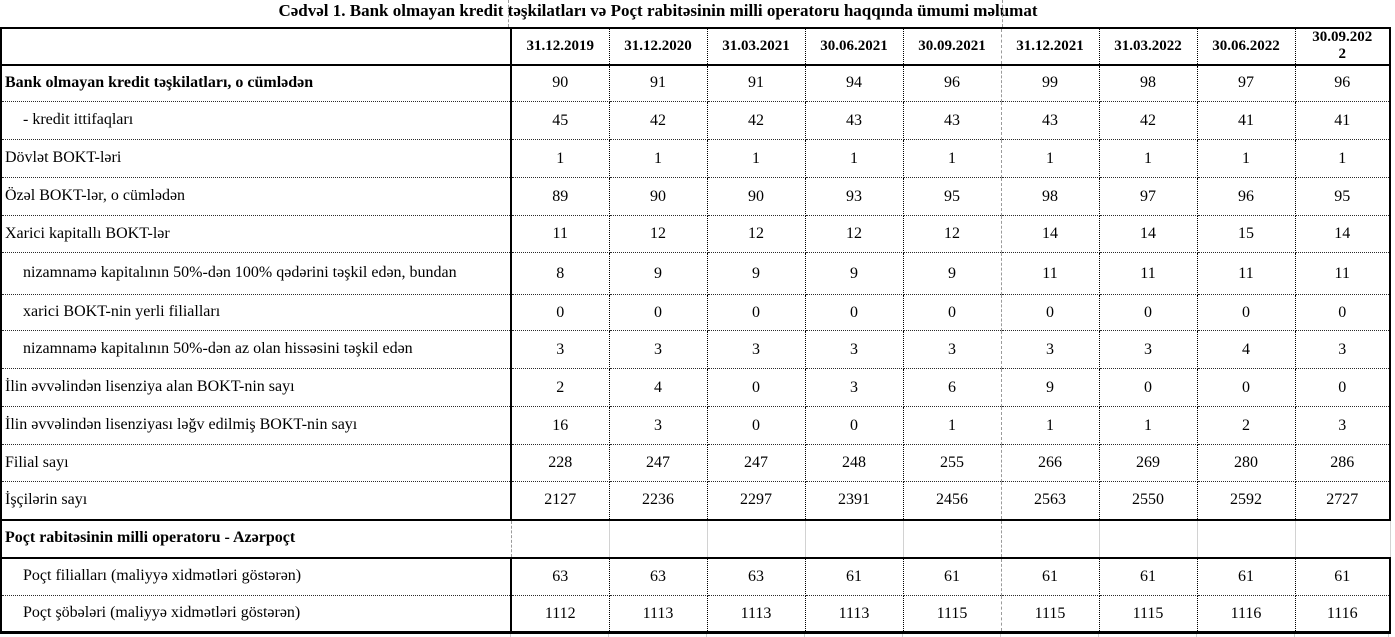  What do you see at coordinates (952, 46) in the screenshot?
I see `column-header: 30.09.2021` at bounding box center [952, 46].